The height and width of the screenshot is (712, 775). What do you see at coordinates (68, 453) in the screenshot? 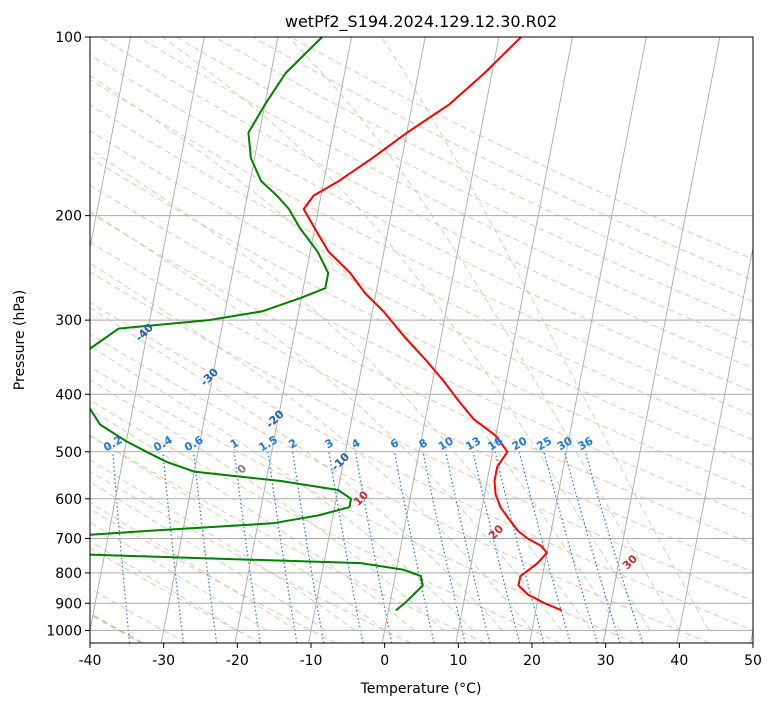
I see `y-tick-label: 500` at bounding box center [68, 453].